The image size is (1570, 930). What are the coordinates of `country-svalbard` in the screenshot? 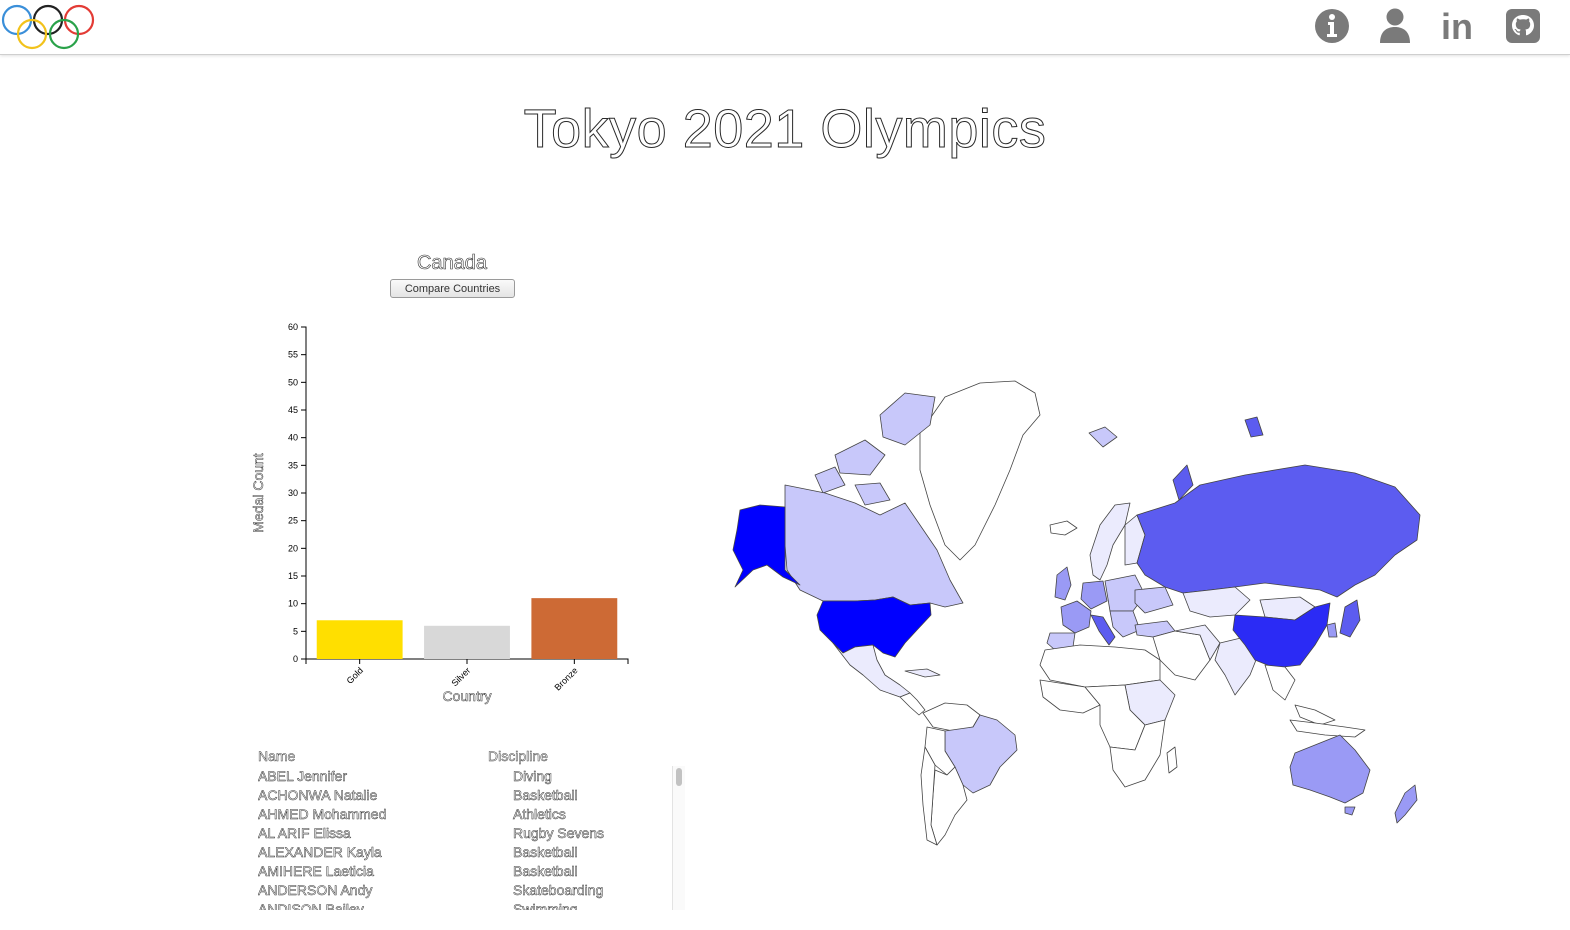 It's located at (1103, 437).